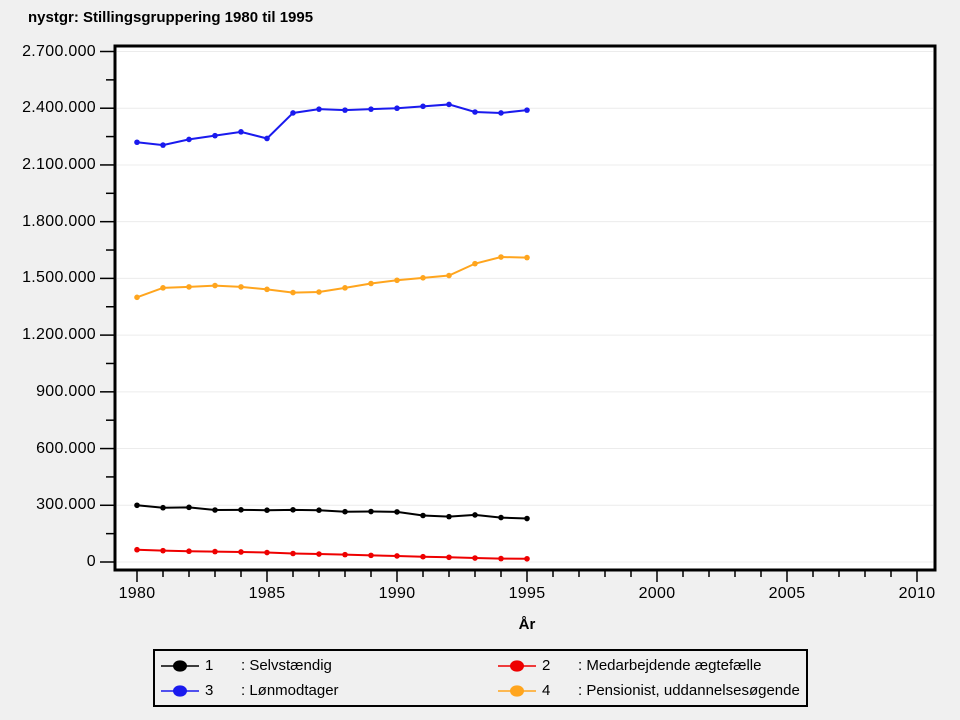  What do you see at coordinates (290, 690) in the screenshot?
I see `legend-series-label: : Lønmodtager` at bounding box center [290, 690].